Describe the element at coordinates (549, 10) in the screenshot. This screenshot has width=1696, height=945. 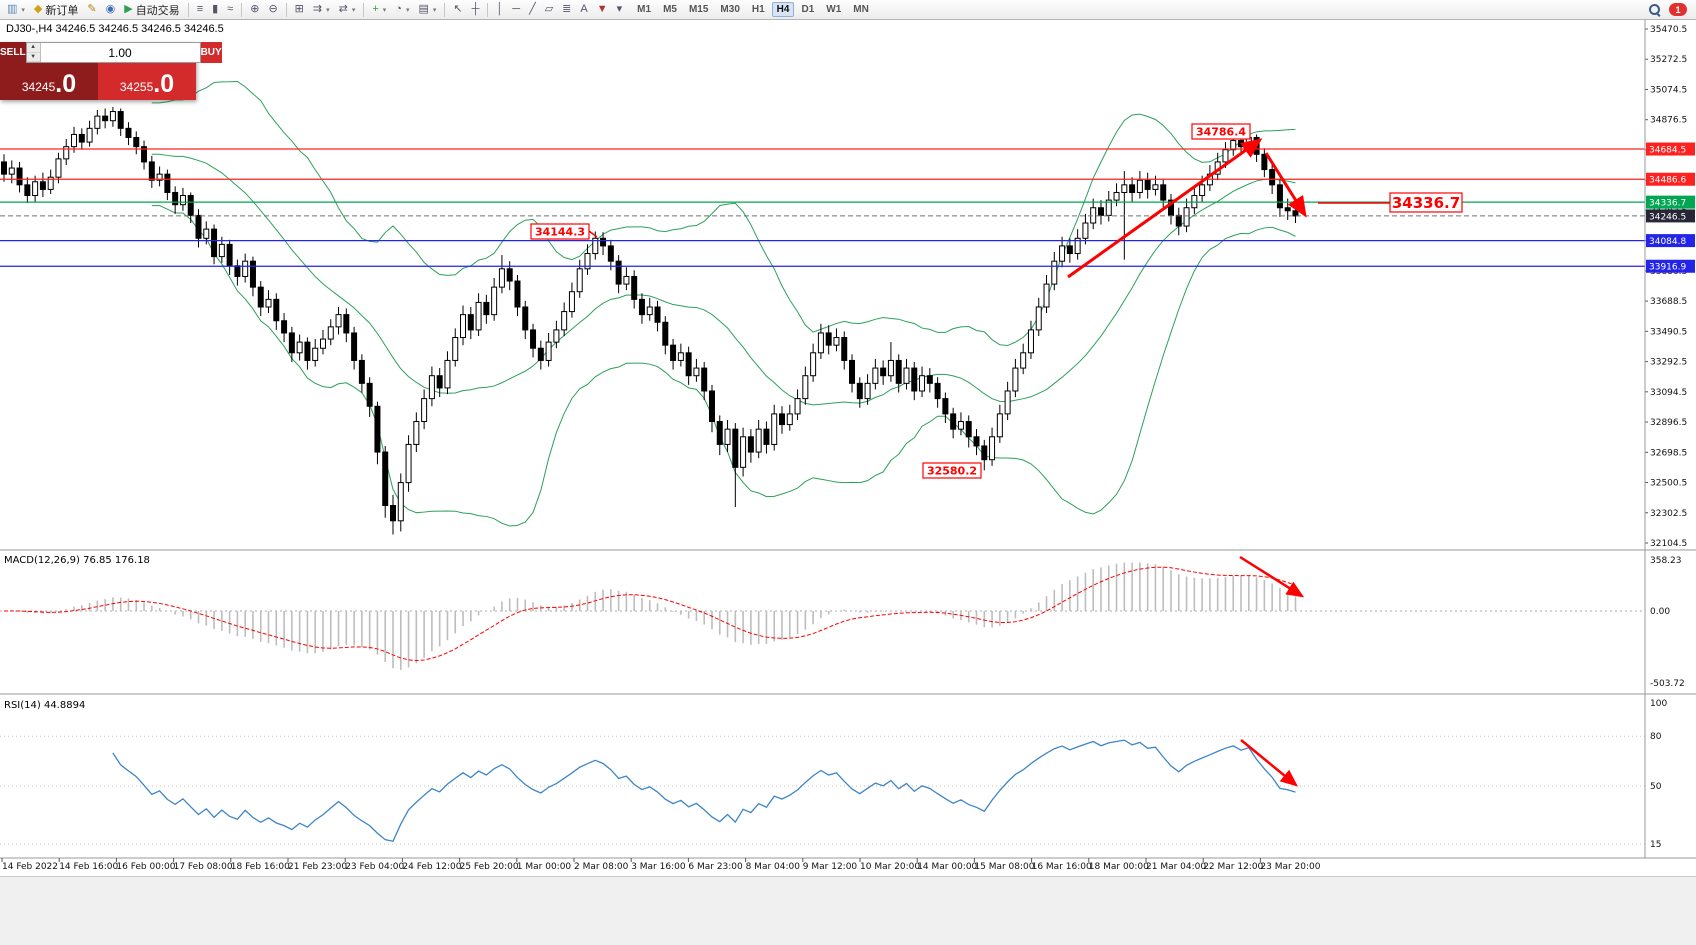
I see `channel-icon: ▱` at that location.